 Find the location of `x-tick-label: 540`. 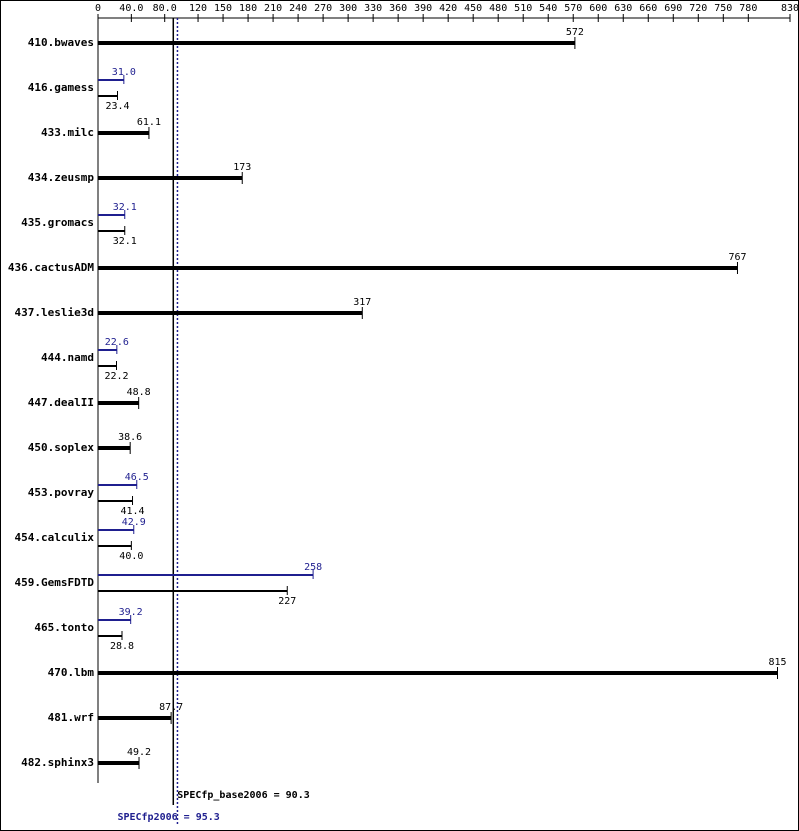

x-tick-label: 540 is located at coordinates (548, 8).